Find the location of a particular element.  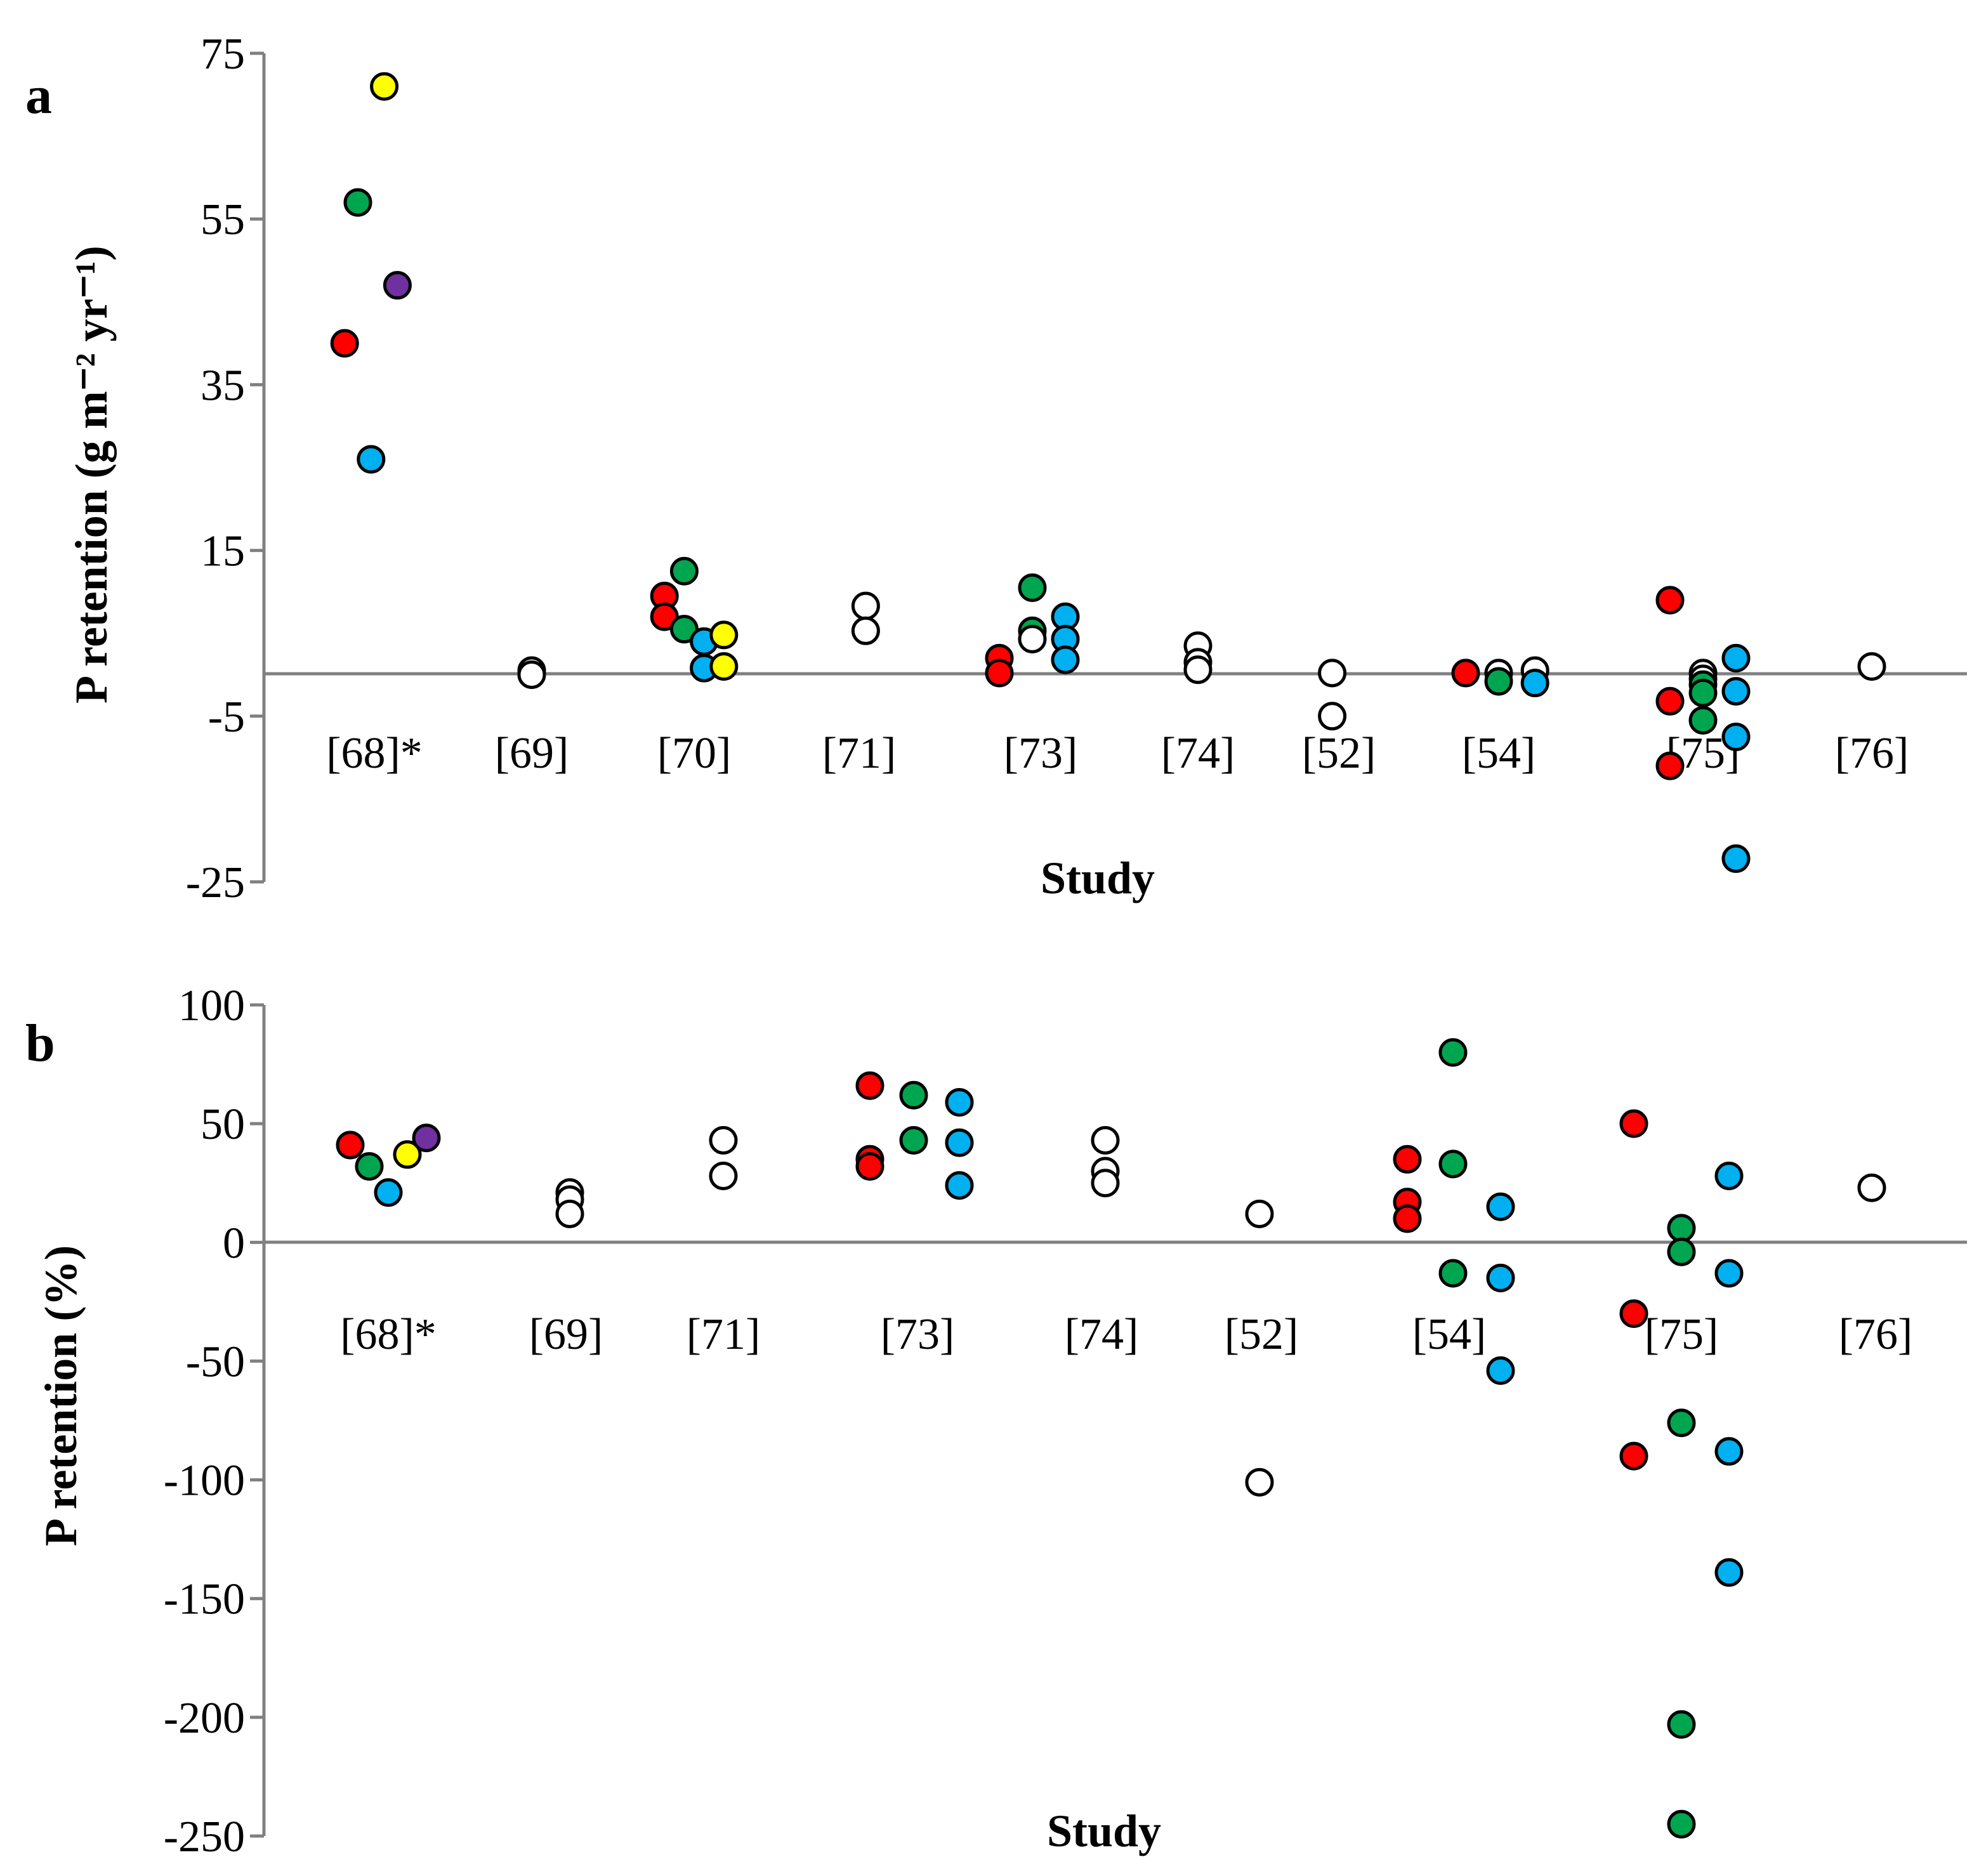

x-category-label: [70] is located at coordinates (695, 753).